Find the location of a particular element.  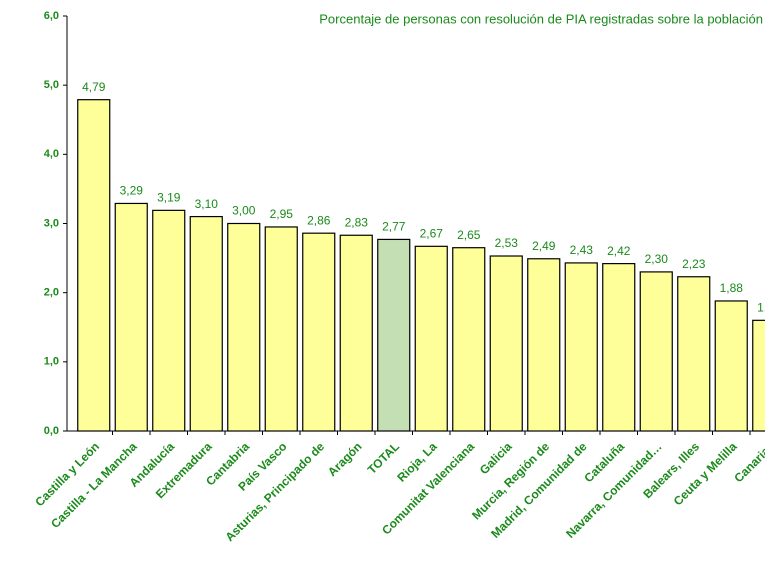

x-tick-label: Aragón is located at coordinates (345, 459).